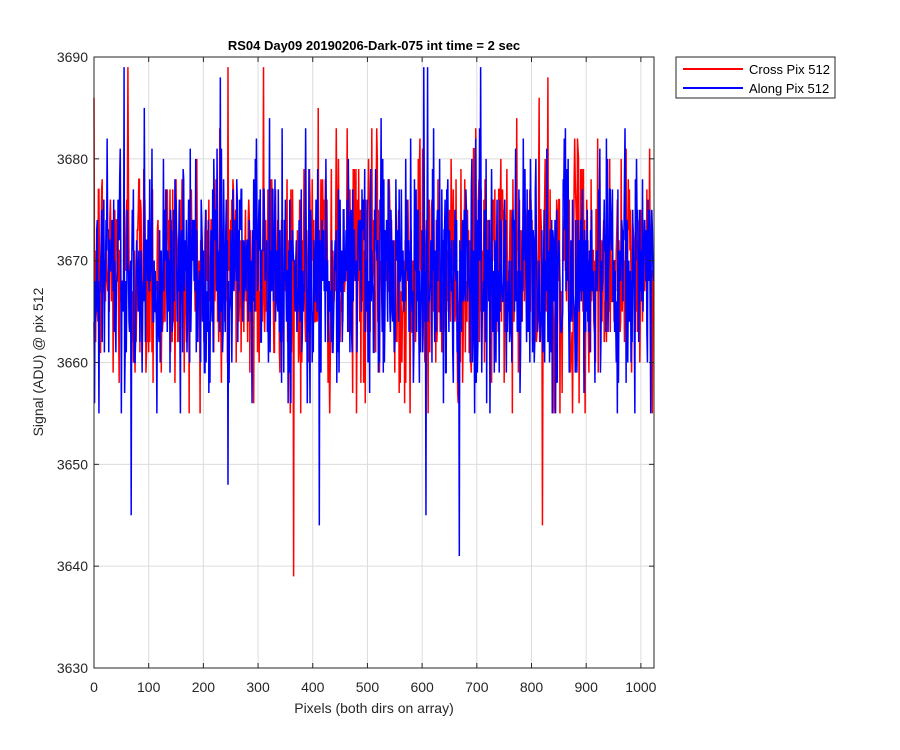  What do you see at coordinates (94, 687) in the screenshot?
I see `x-tick-label: 0` at bounding box center [94, 687].